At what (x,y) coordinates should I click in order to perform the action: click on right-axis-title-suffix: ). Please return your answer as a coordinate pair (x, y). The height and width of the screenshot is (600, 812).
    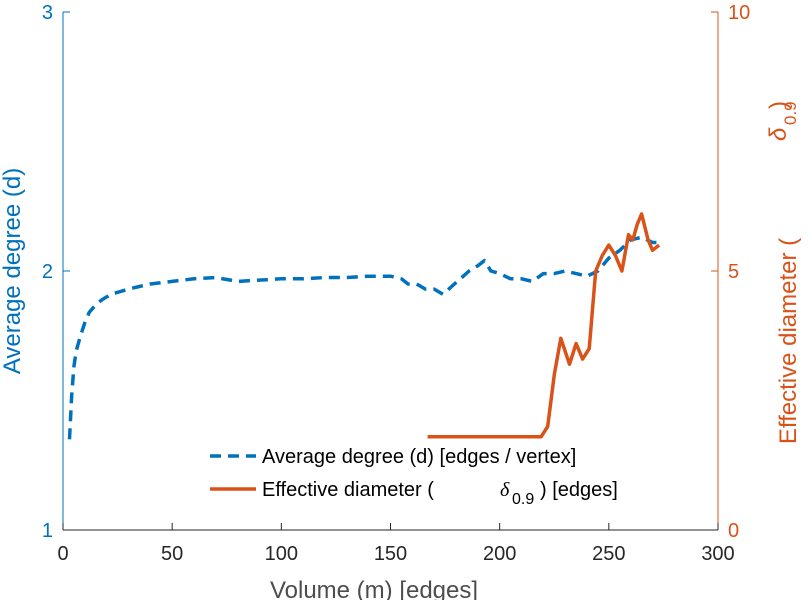
    Looking at the image, I should click on (778, 105).